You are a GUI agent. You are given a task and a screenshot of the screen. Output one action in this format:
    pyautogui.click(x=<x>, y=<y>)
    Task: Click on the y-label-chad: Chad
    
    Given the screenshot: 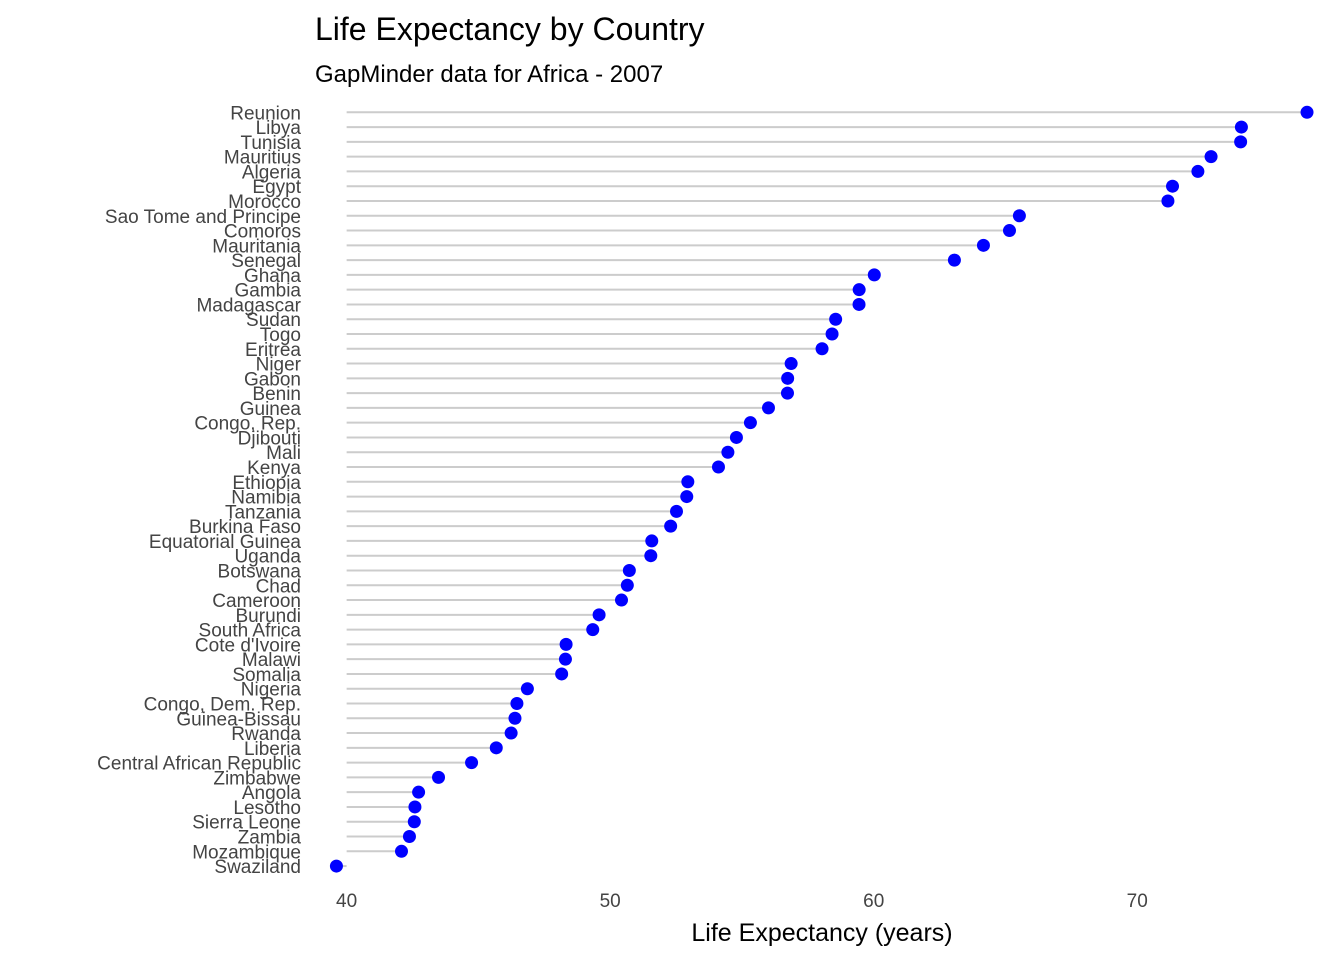 What is the action you would take?
    pyautogui.click(x=278, y=586)
    